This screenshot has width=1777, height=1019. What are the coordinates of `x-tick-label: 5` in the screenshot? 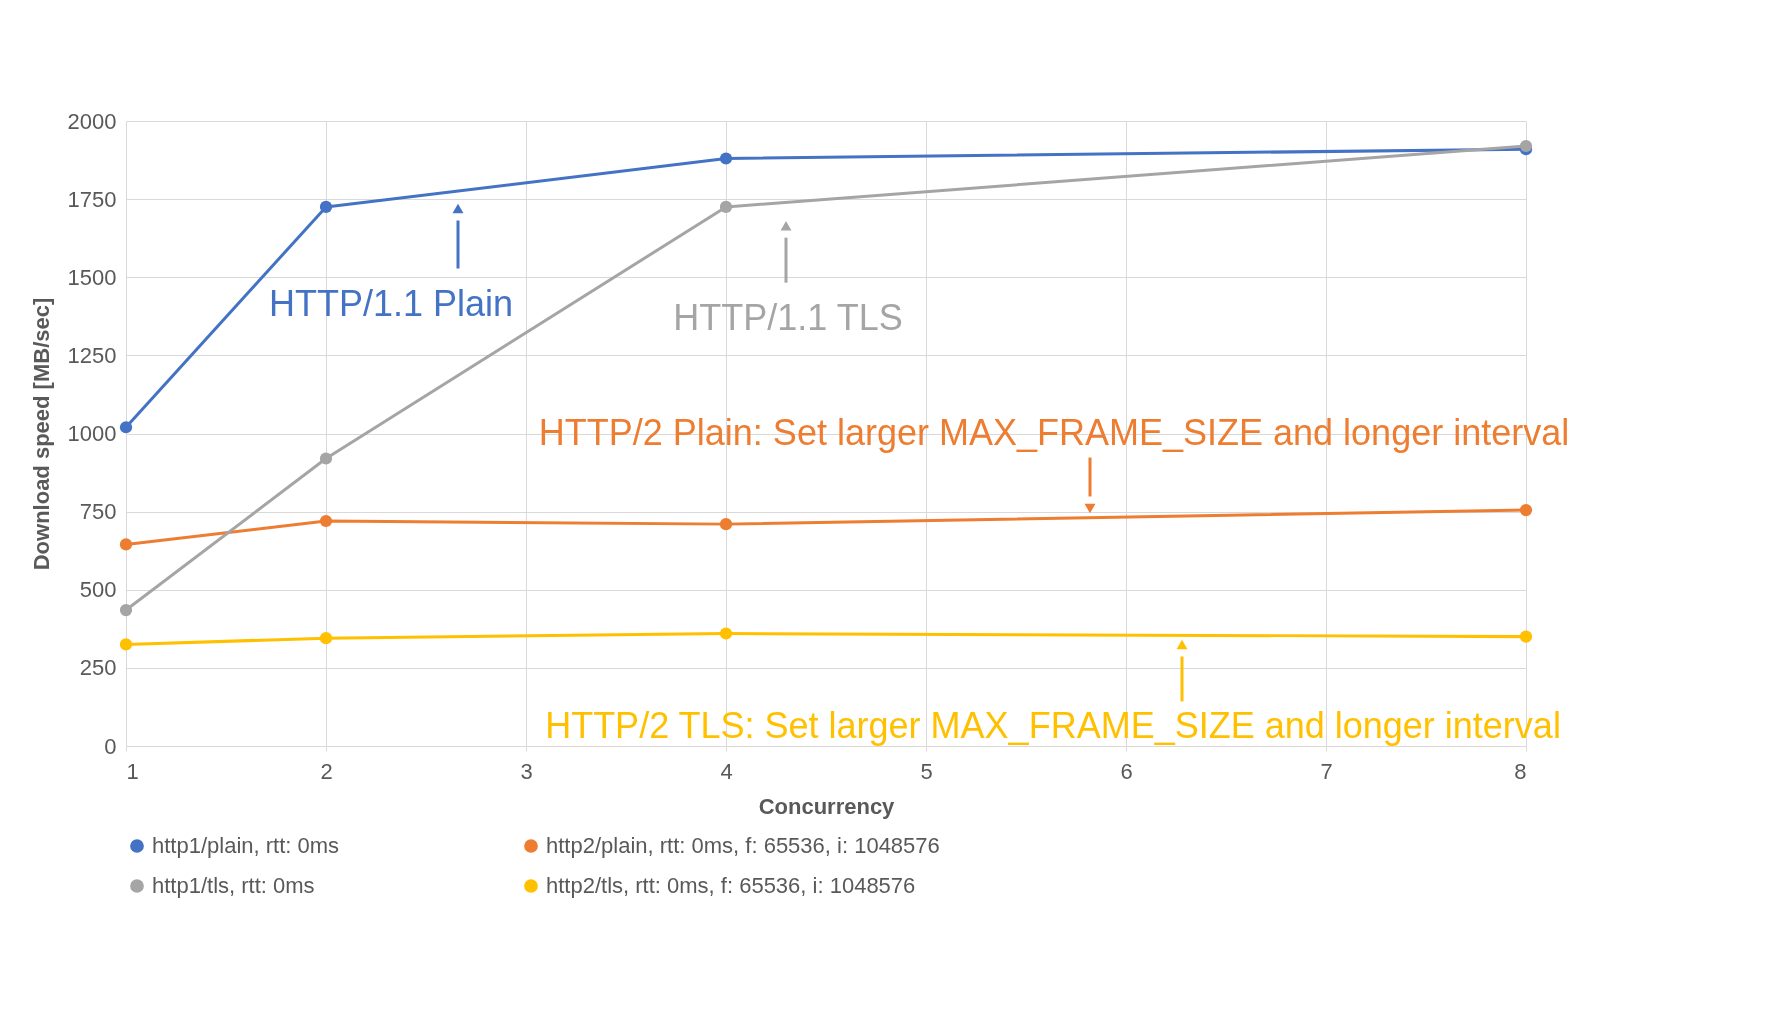 It's located at (926, 771).